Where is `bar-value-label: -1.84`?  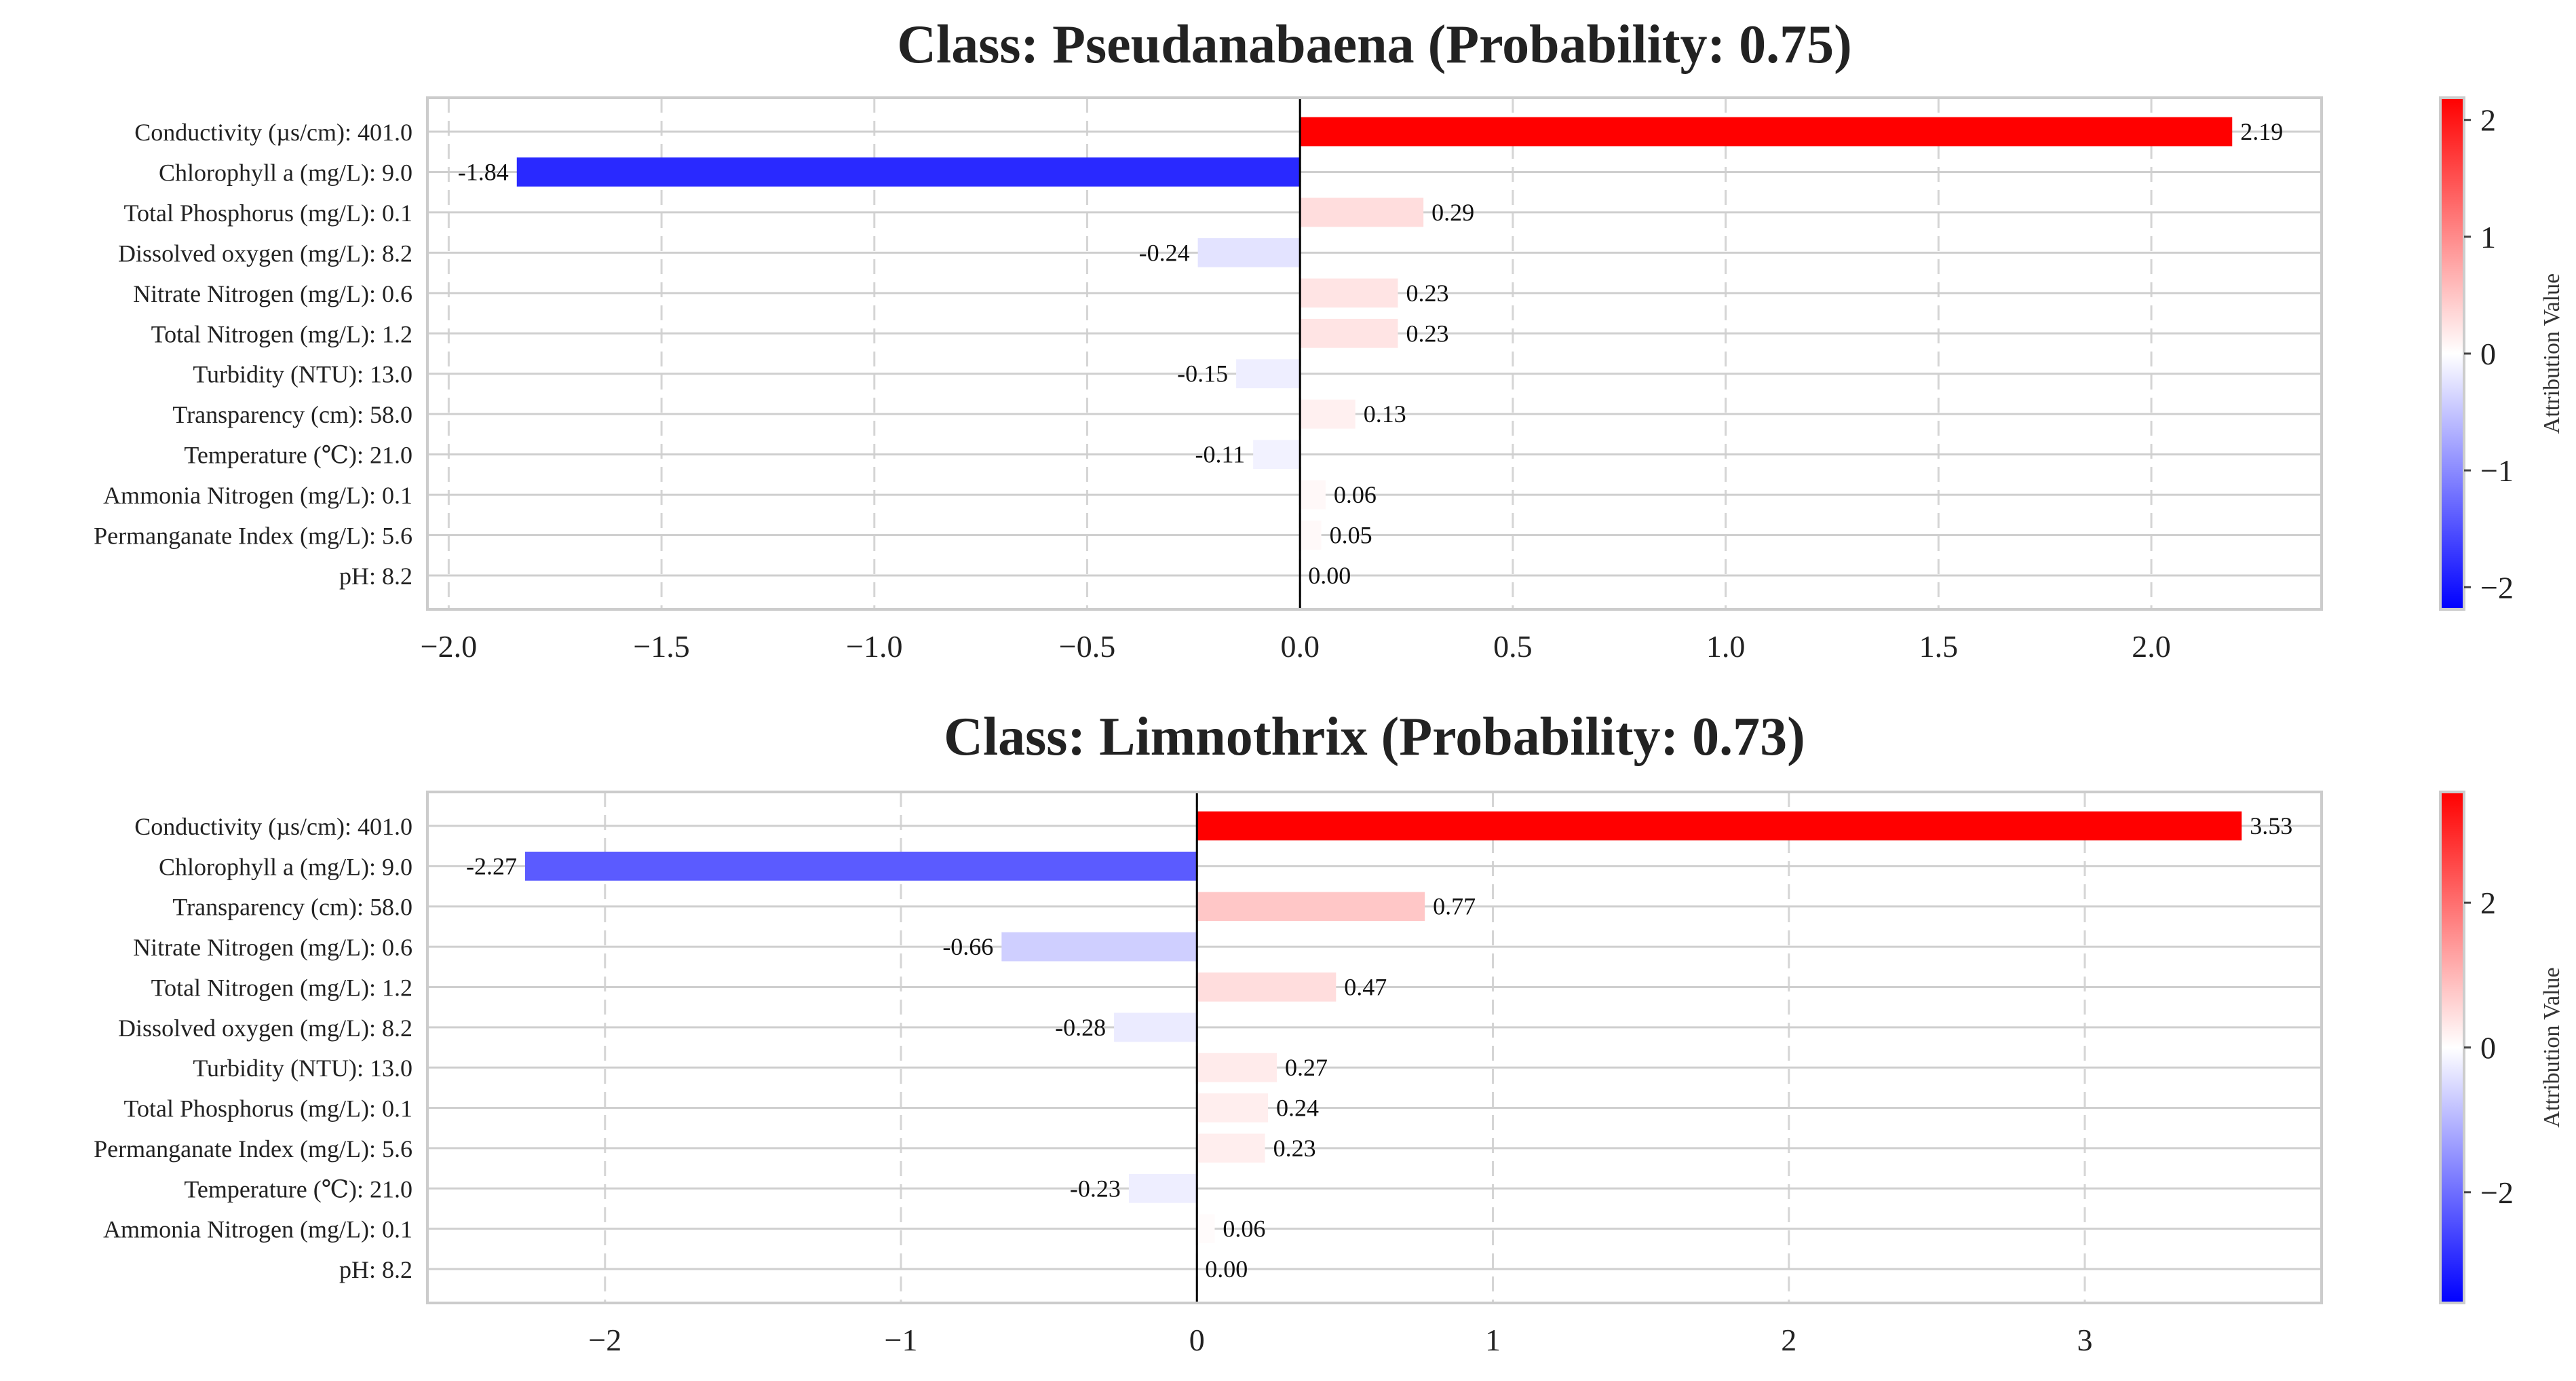 bar-value-label: -1.84 is located at coordinates (483, 171).